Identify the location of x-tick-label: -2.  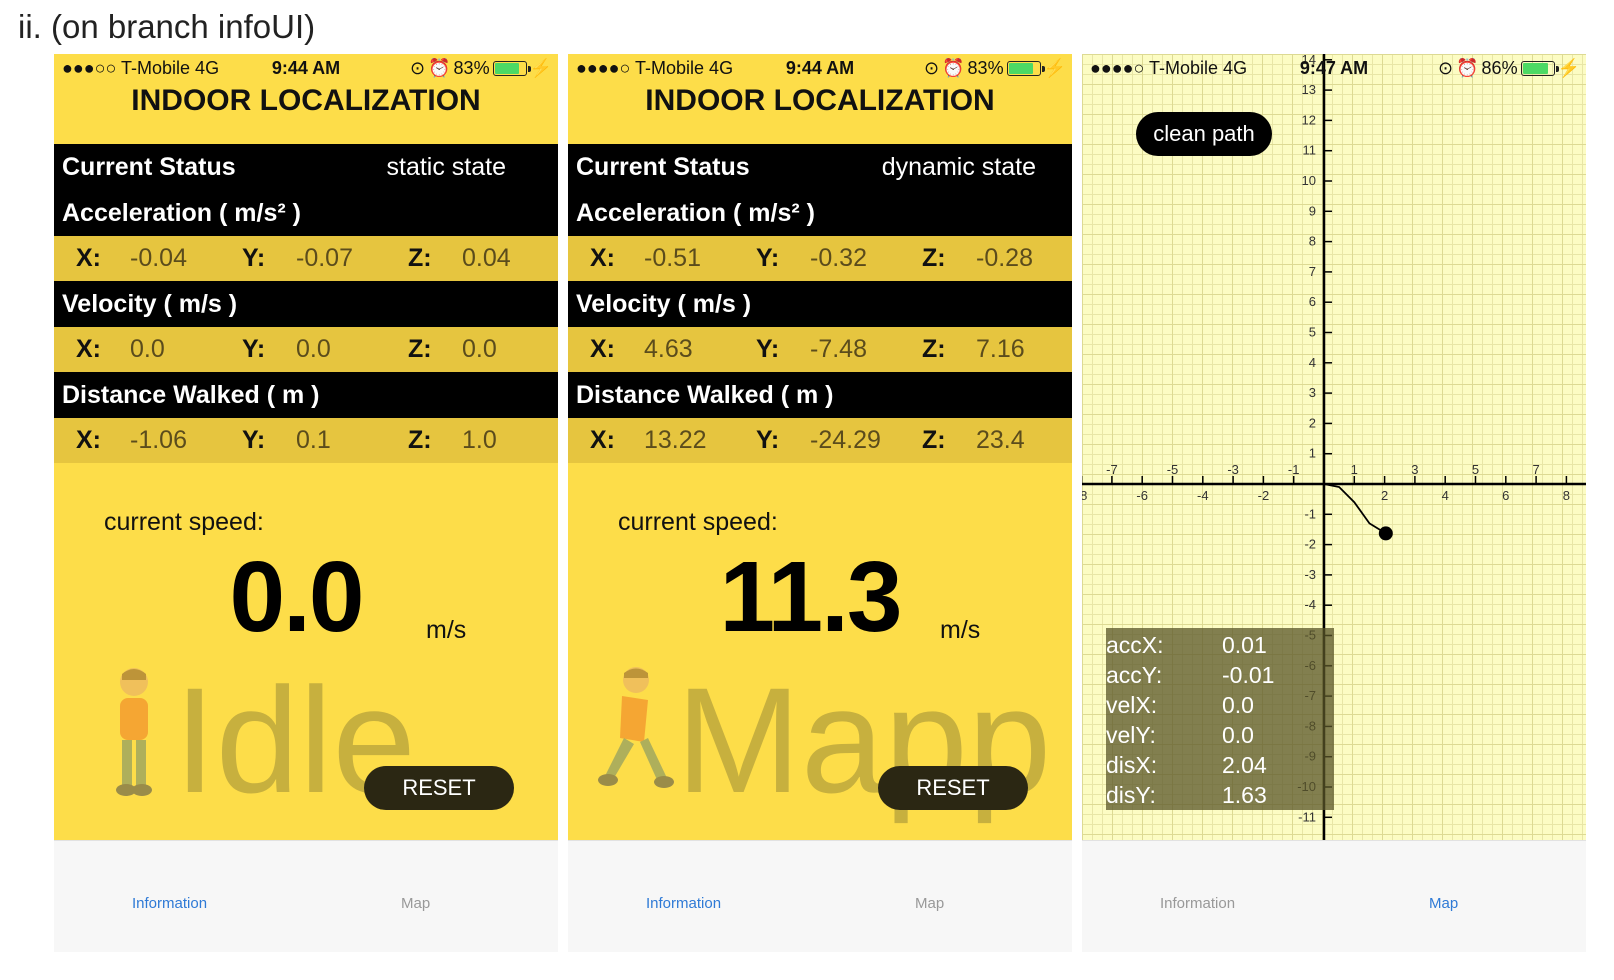
(1264, 495).